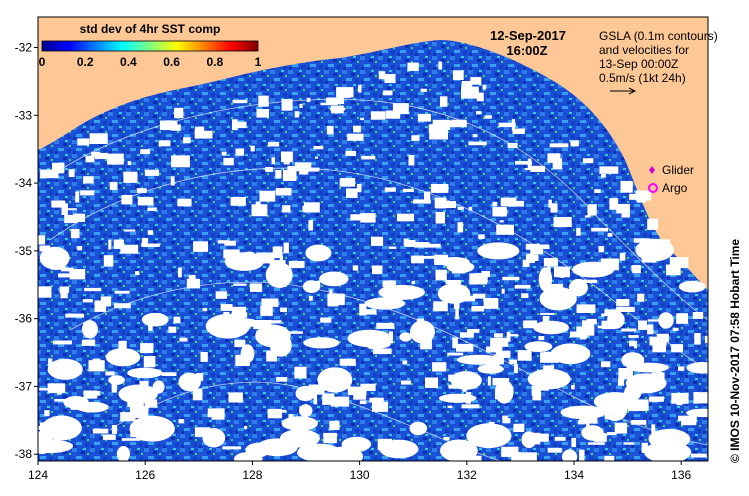 The image size is (749, 496). I want to click on x-tick-label: 134, so click(574, 475).